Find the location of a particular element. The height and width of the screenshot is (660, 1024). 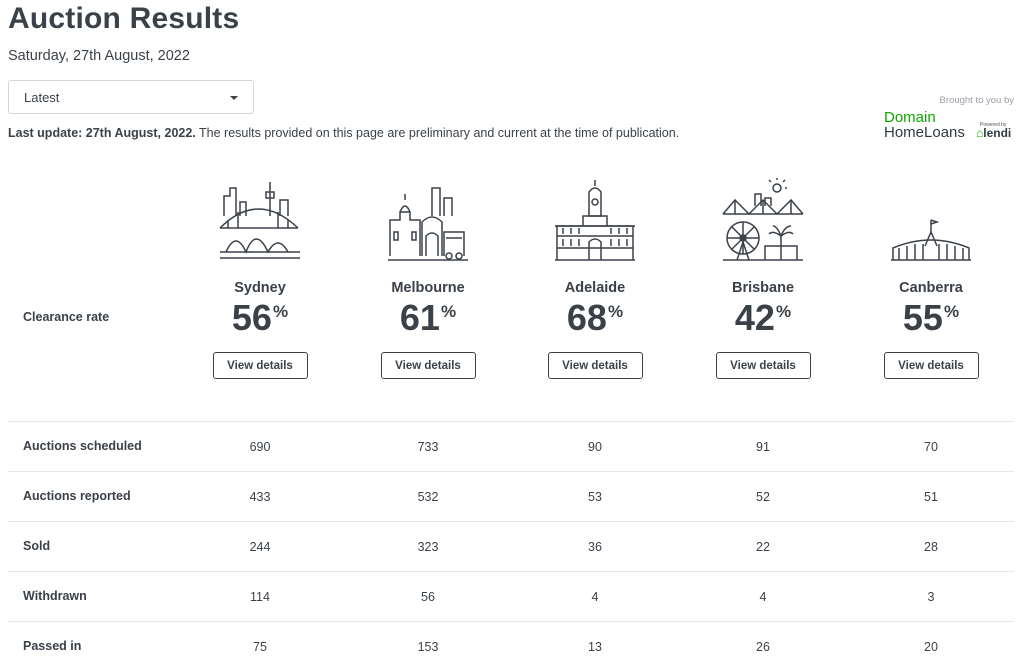

city-column-brisbane: Brisbane 42% View details is located at coordinates (763, 277).